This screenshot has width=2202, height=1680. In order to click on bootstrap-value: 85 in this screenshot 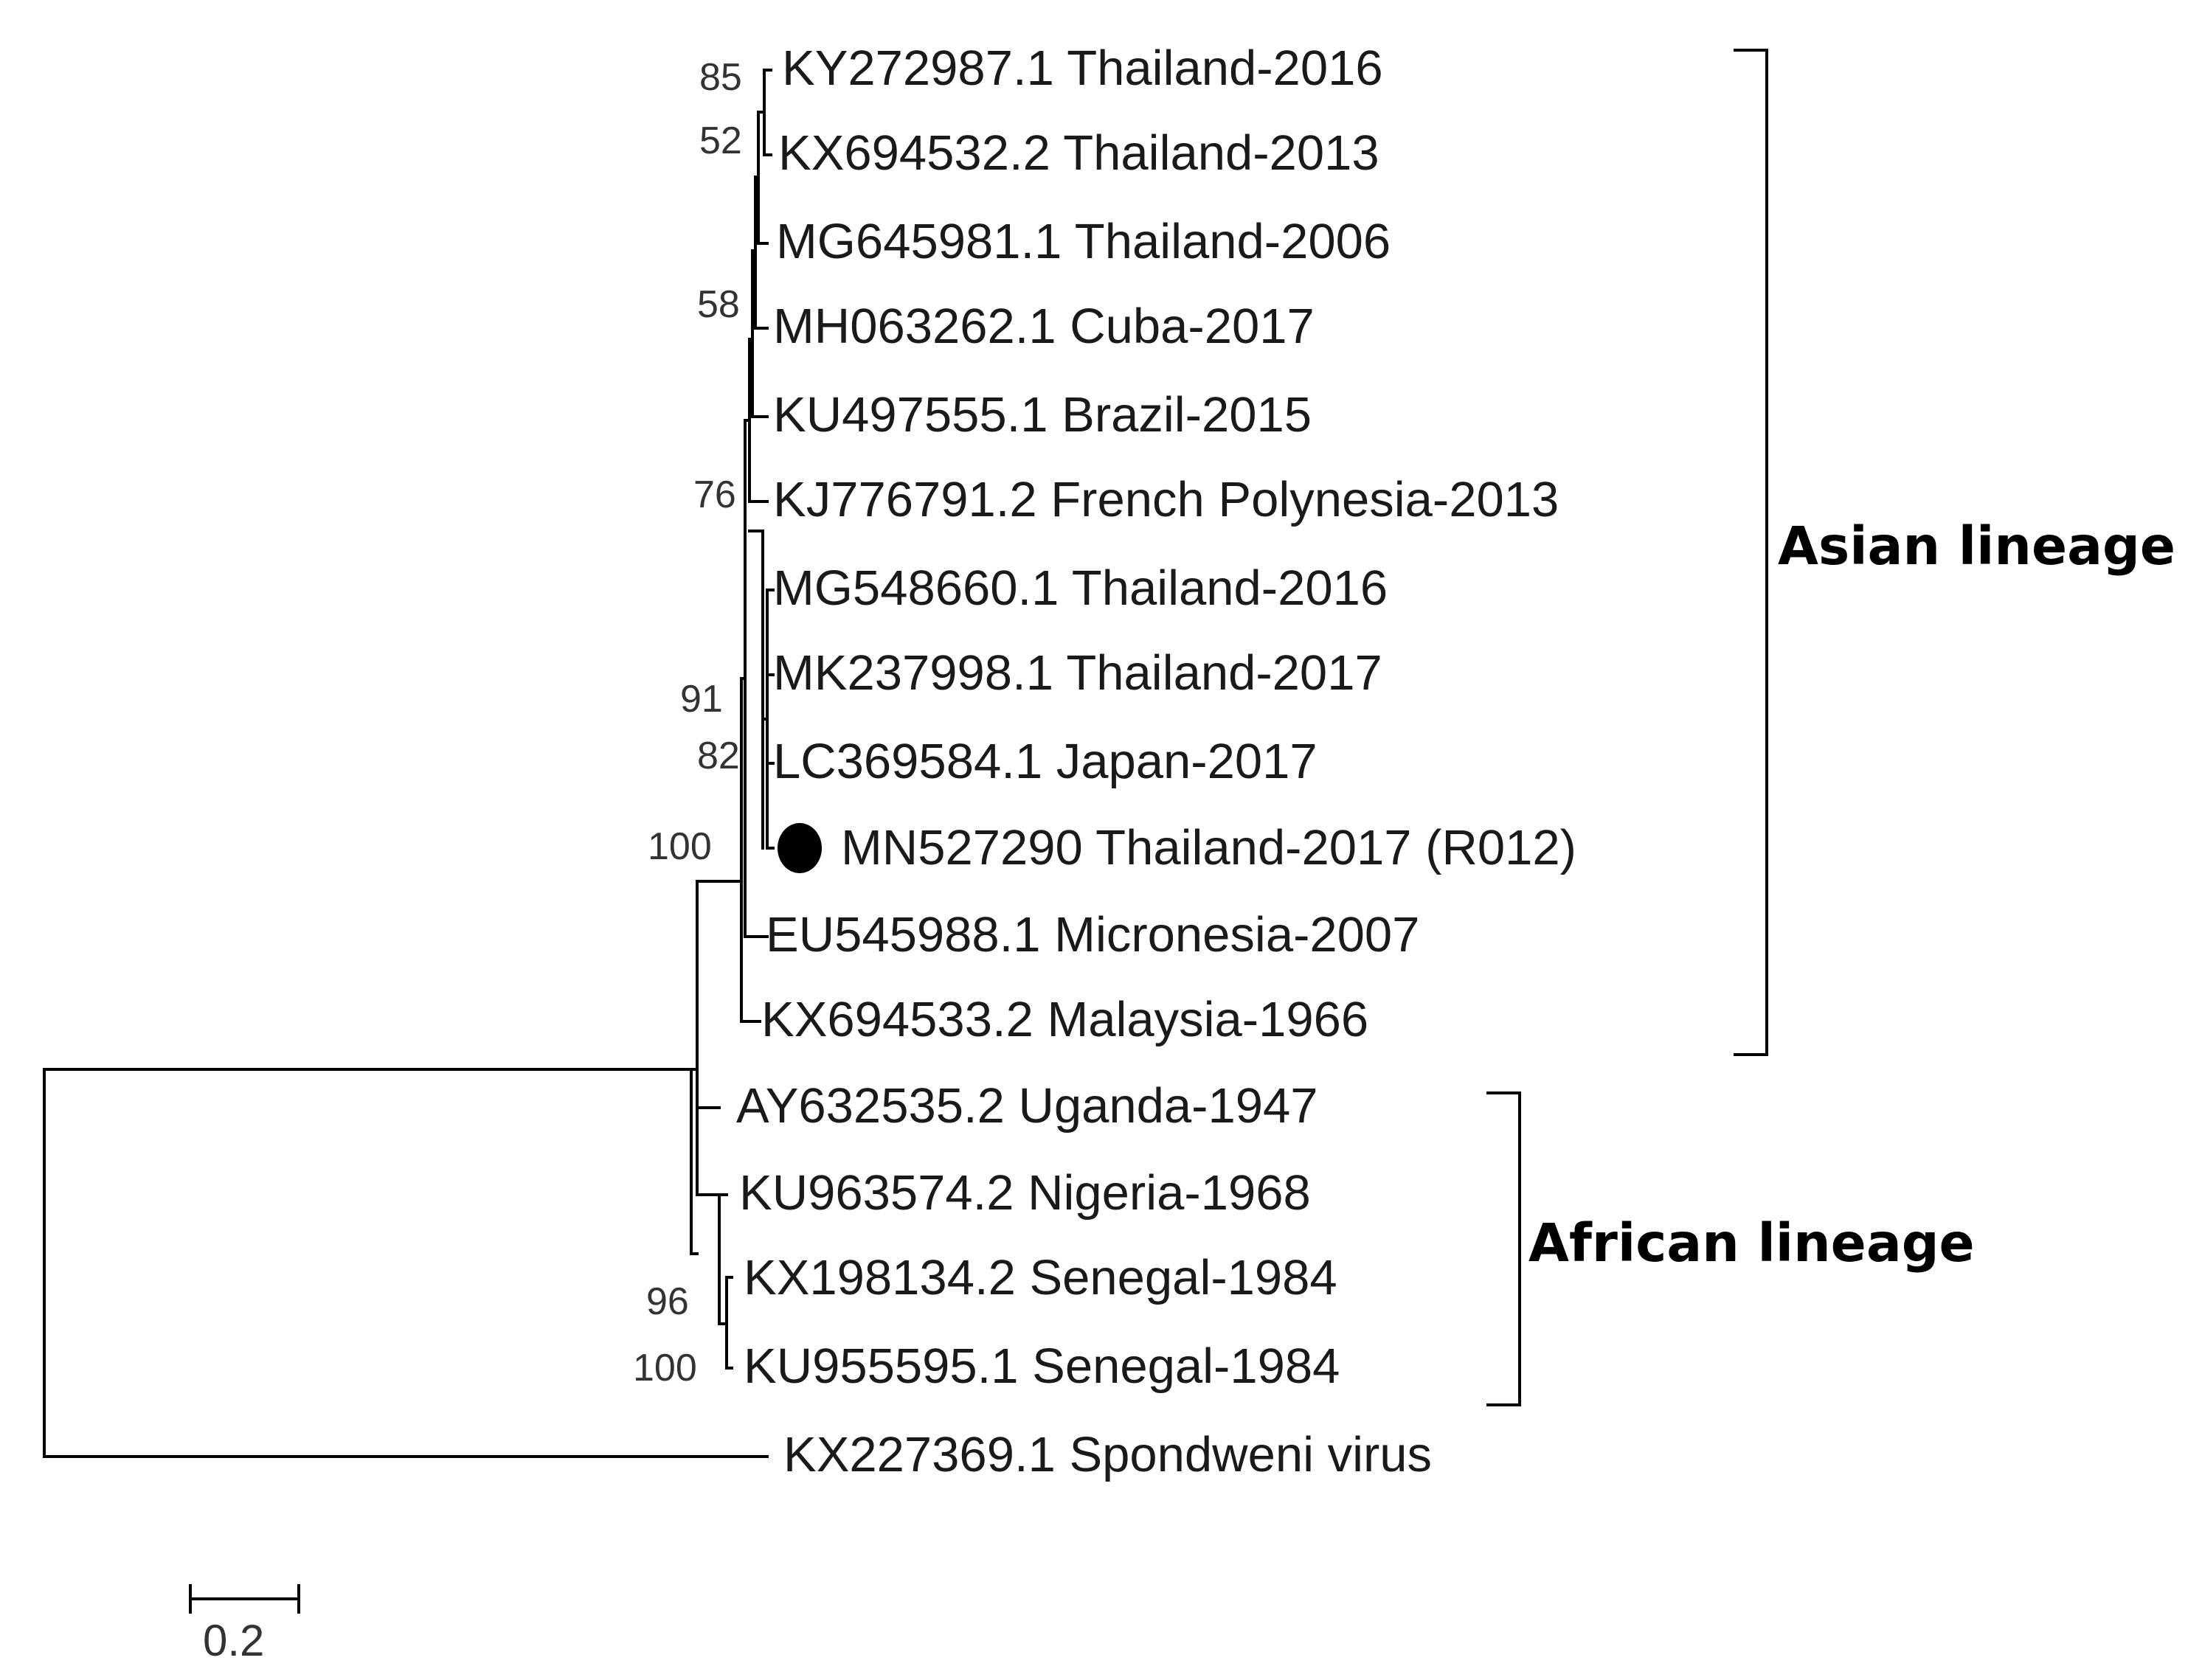, I will do `click(720, 78)`.